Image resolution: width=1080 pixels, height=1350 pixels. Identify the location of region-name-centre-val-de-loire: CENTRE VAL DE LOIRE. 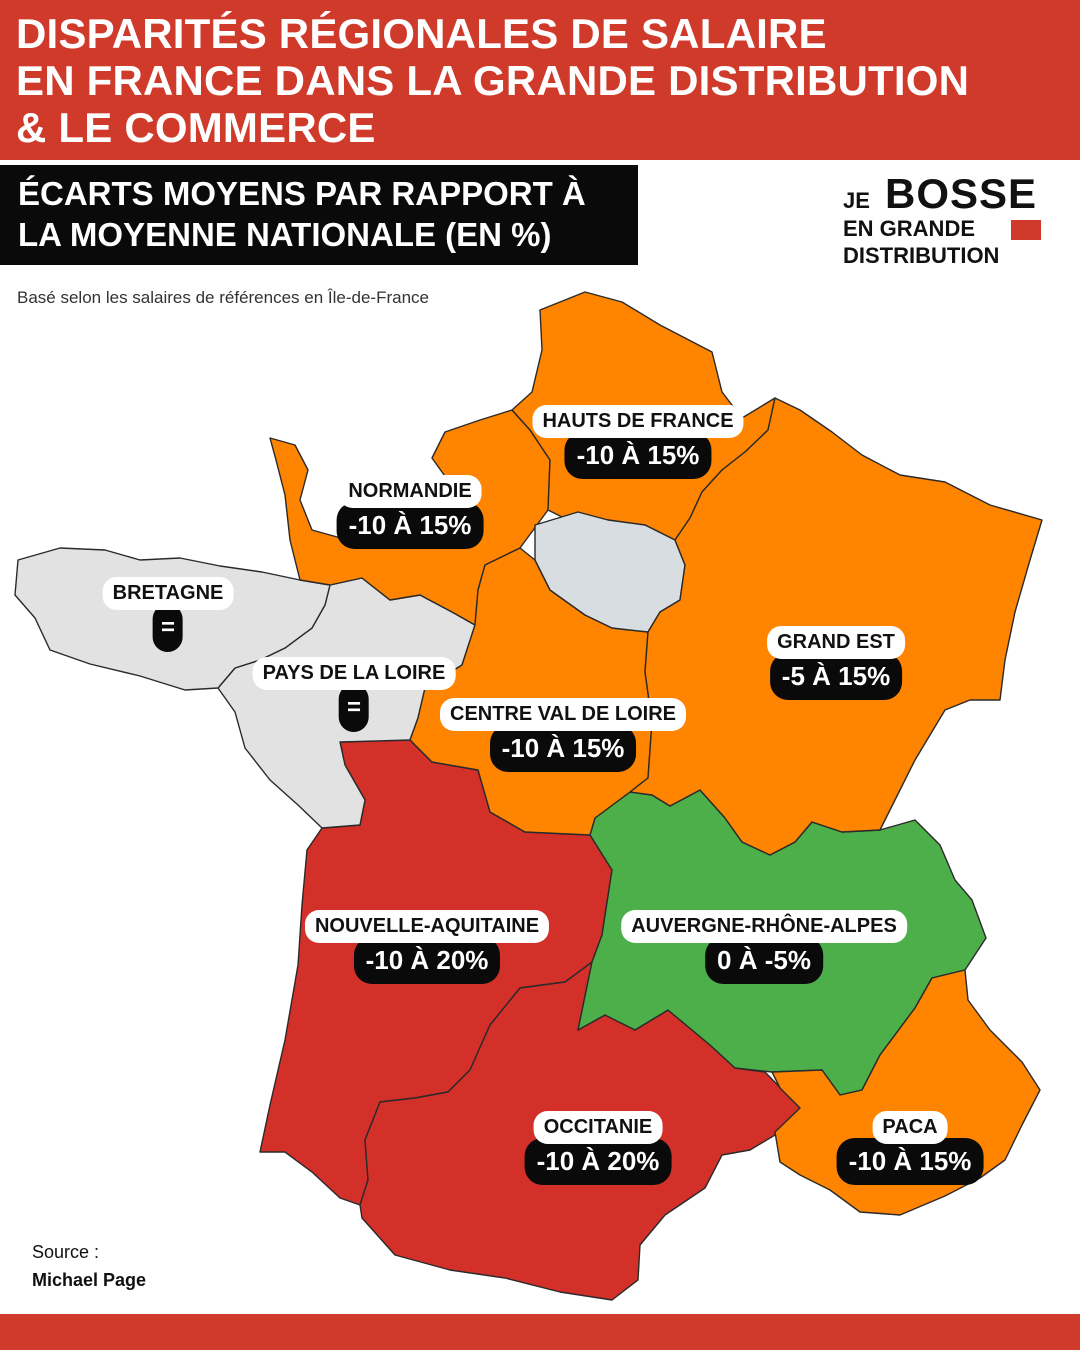
(563, 714).